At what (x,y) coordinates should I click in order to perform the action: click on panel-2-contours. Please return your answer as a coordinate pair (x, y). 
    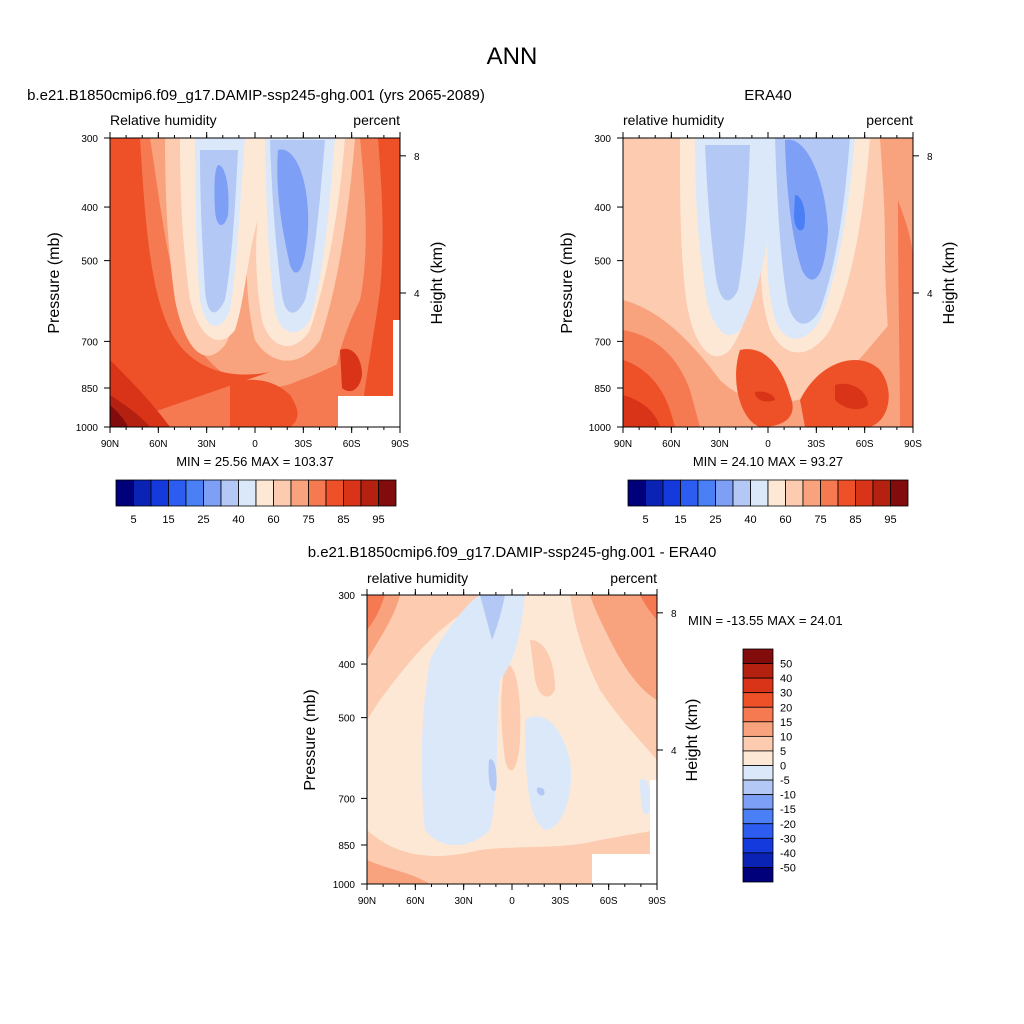
    Looking at the image, I should click on (768, 282).